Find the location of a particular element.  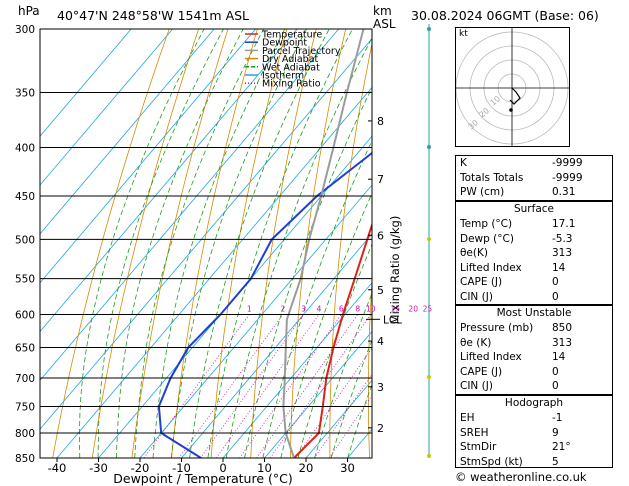

pressure-tick-label: 400 is located at coordinates (25, 149).